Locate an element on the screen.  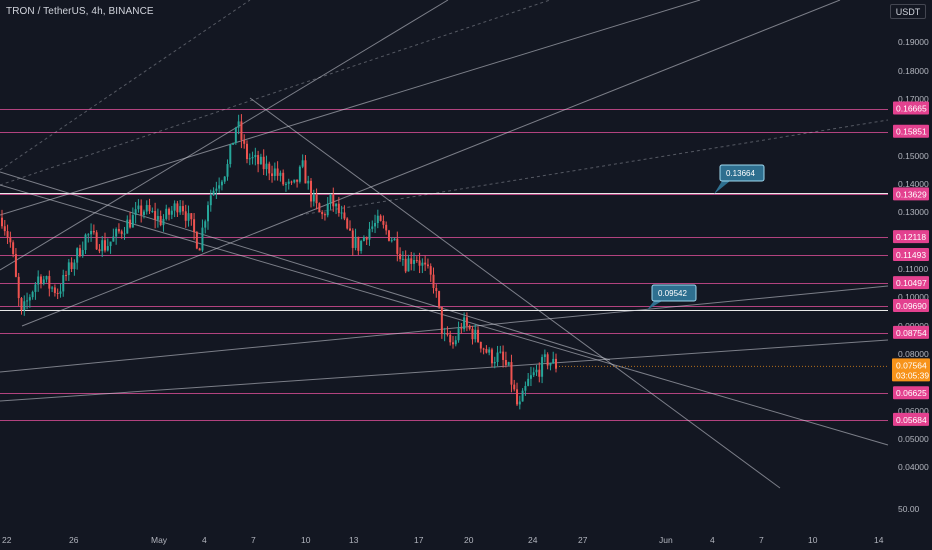
time-tick-label: 22 is located at coordinates (7, 540).